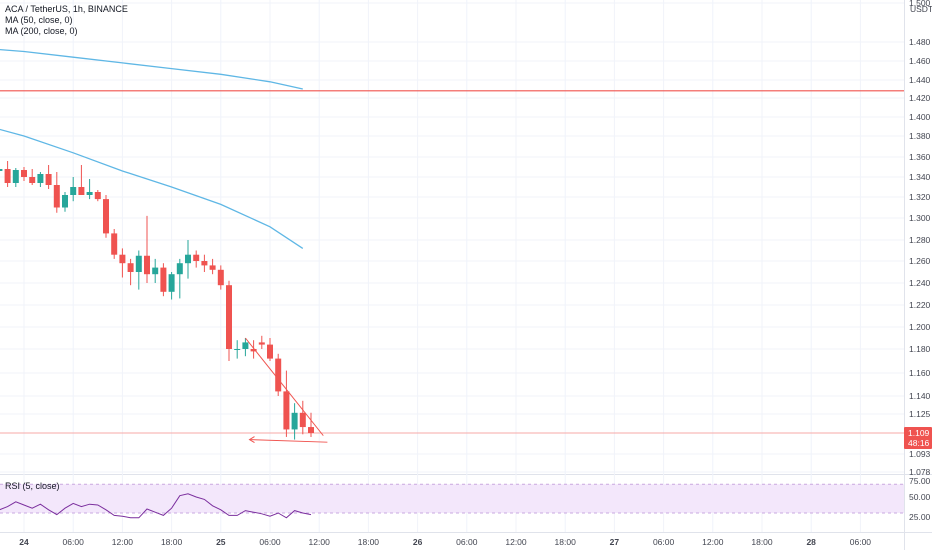 The height and width of the screenshot is (550, 932). Describe the element at coordinates (920, 98) in the screenshot. I see `y-tick-label: 1.420` at that location.